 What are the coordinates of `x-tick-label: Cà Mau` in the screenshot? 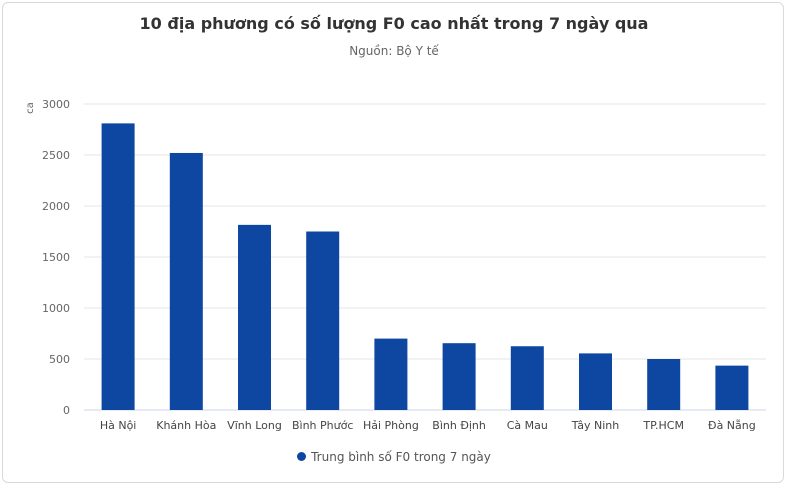 It's located at (527, 425).